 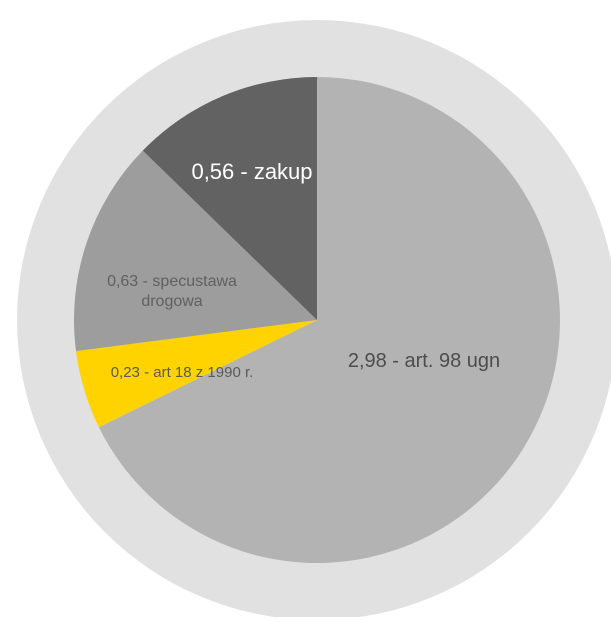 What do you see at coordinates (182, 372) in the screenshot?
I see `pie-slice-label-1: 0,23 - art 18 z 1990 r.` at bounding box center [182, 372].